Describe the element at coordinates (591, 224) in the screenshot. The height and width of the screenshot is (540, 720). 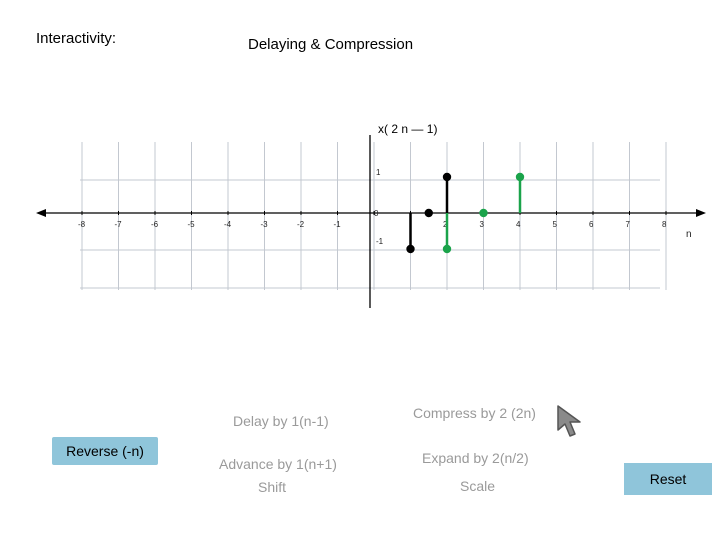
I see `x-tick-label: 6` at that location.